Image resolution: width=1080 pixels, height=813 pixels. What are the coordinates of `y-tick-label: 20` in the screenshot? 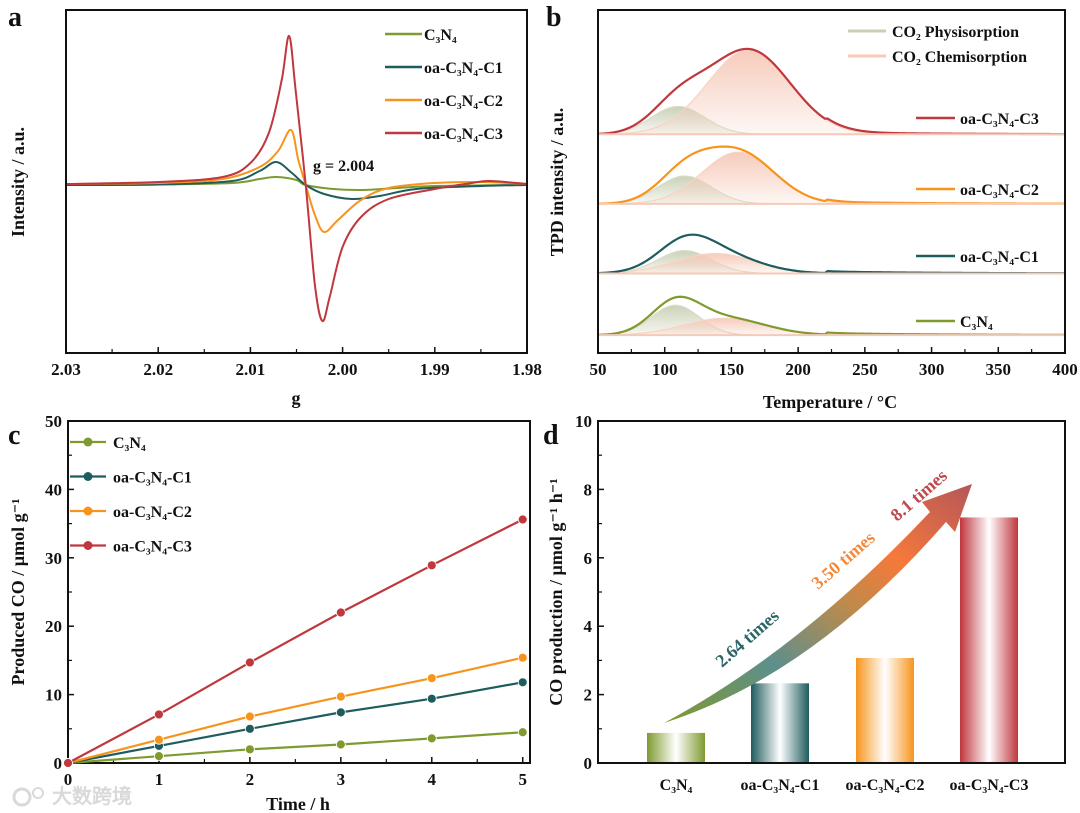 It's located at (53, 626).